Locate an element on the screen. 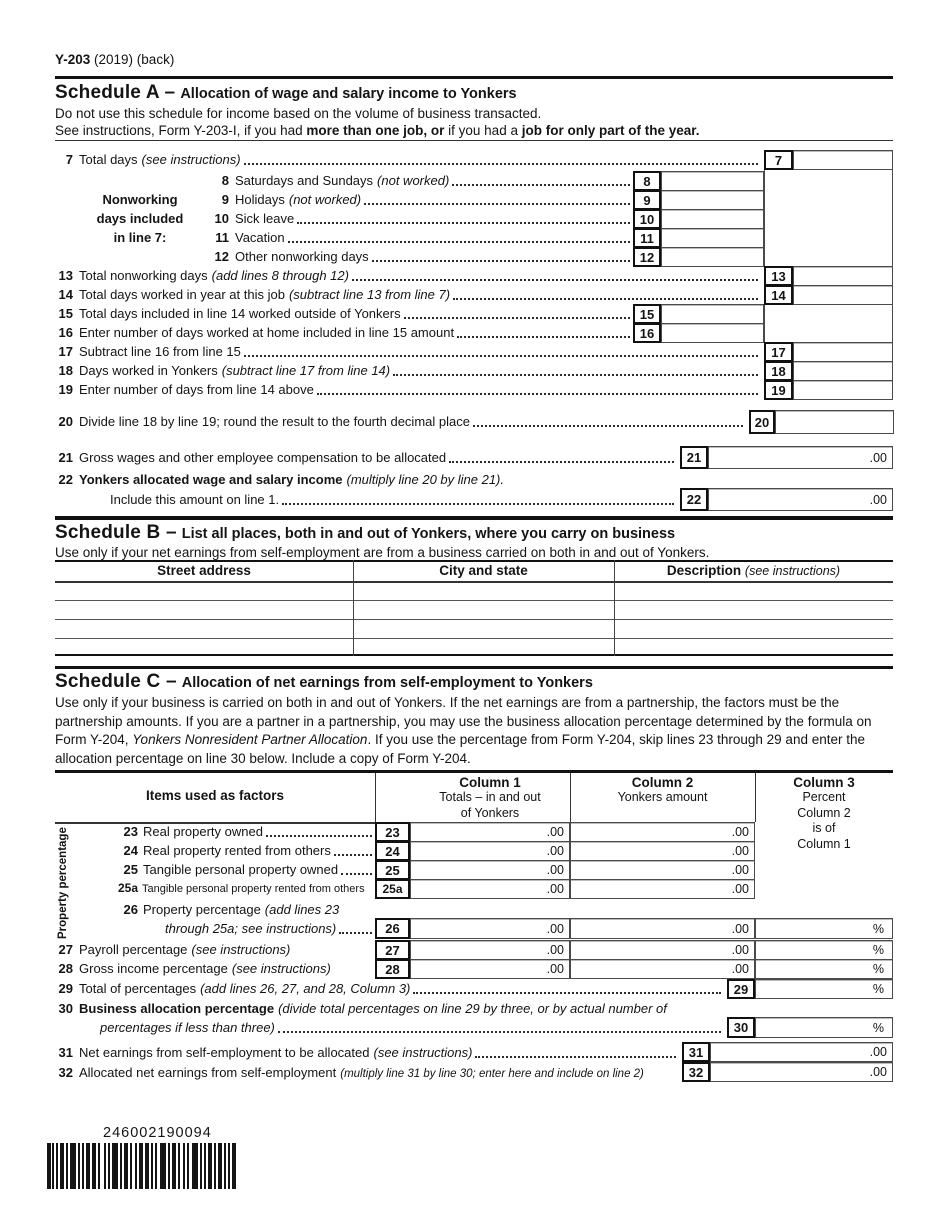  line-12-numbox: 12 is located at coordinates (647, 257).